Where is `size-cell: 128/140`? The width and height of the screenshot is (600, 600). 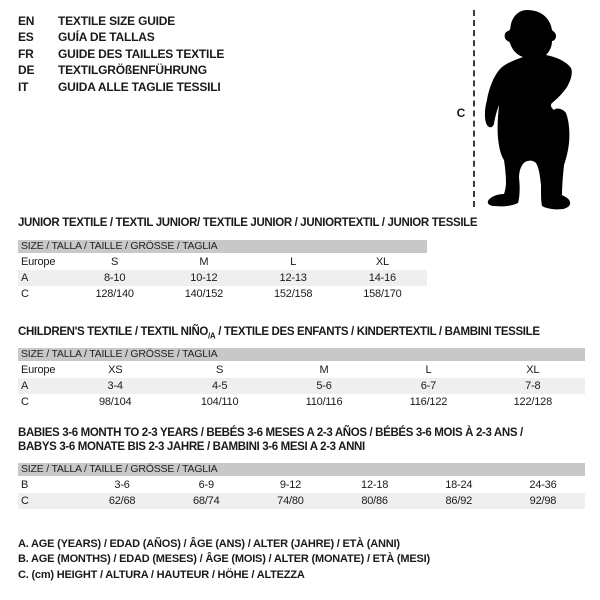
size-cell: 128/140 is located at coordinates (114, 294).